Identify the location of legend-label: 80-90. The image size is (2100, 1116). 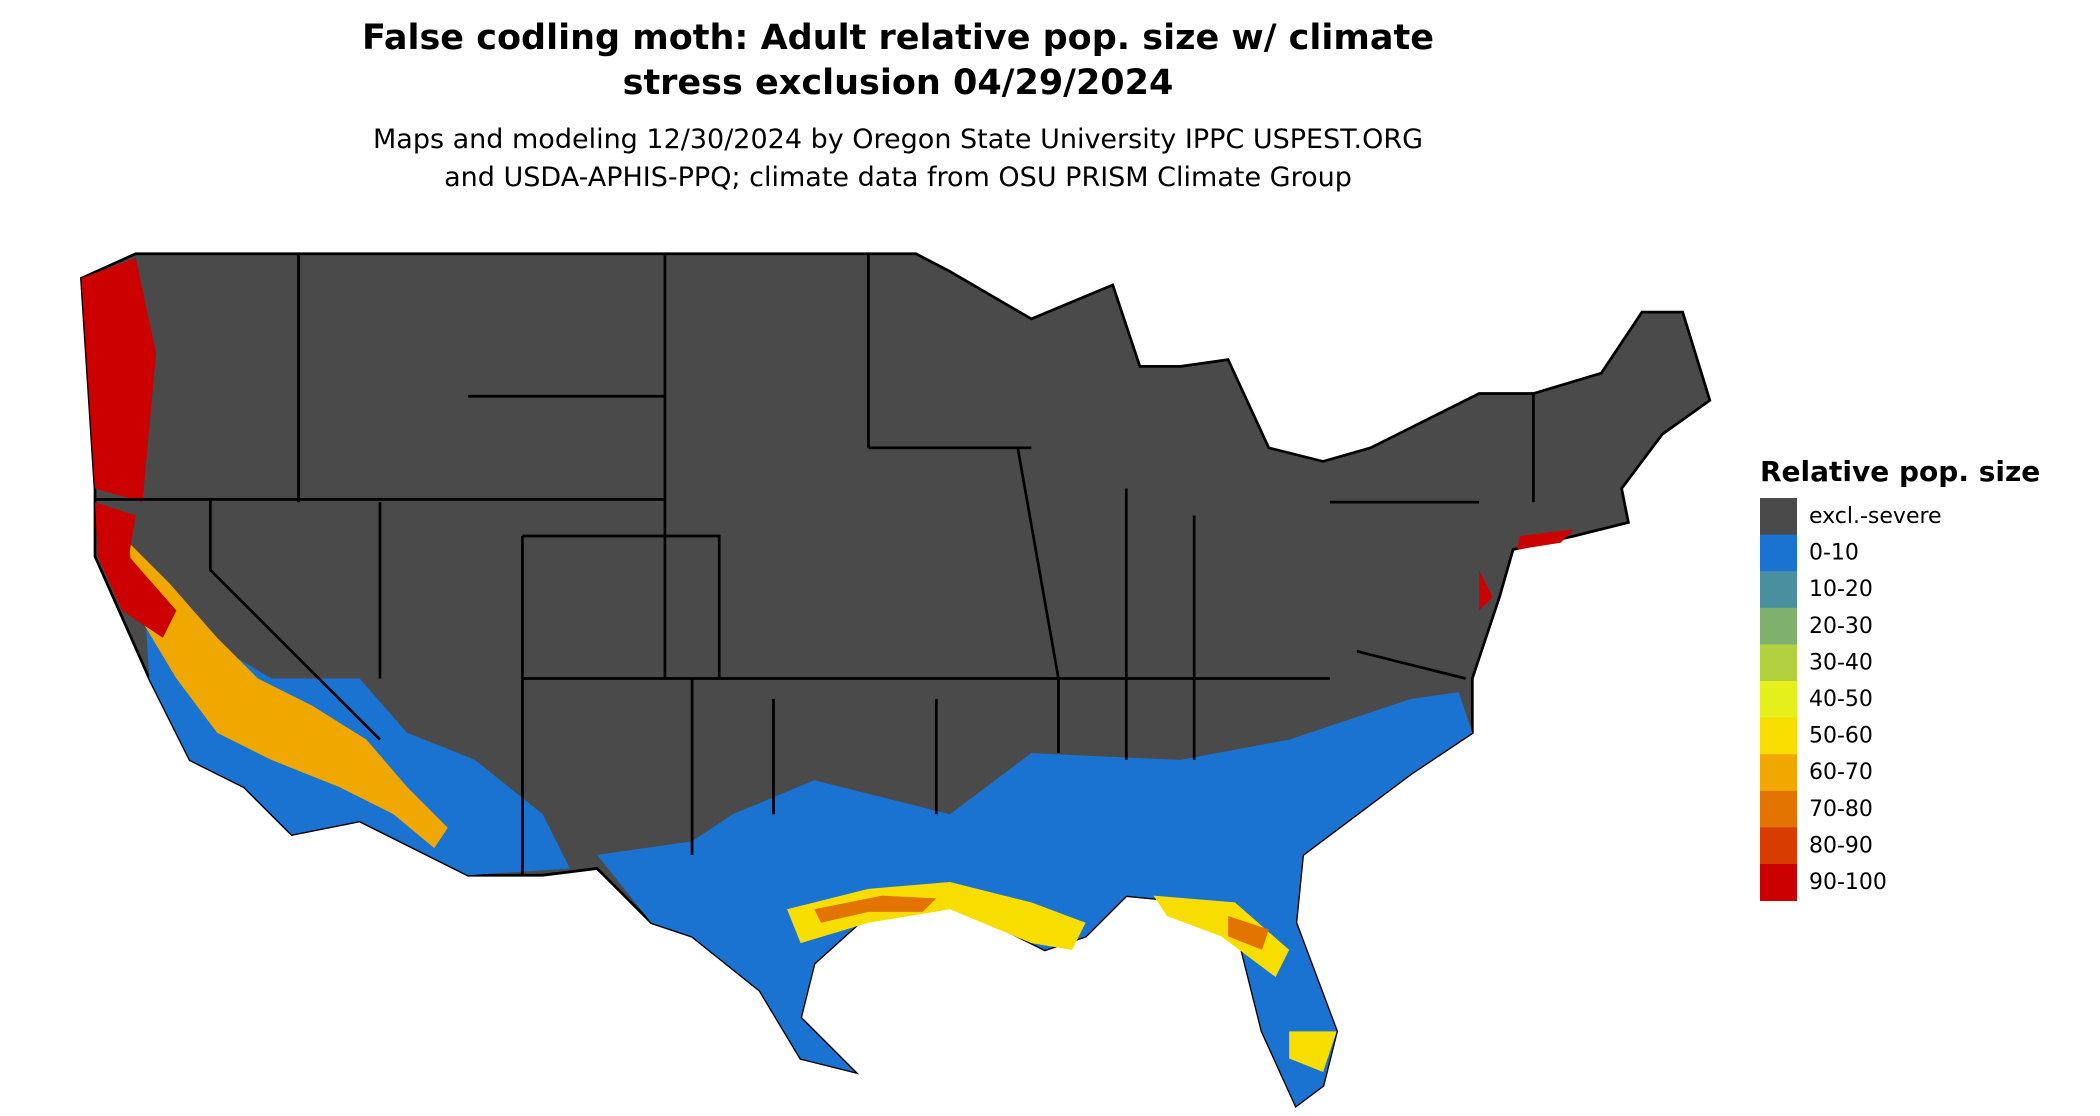
(1841, 845).